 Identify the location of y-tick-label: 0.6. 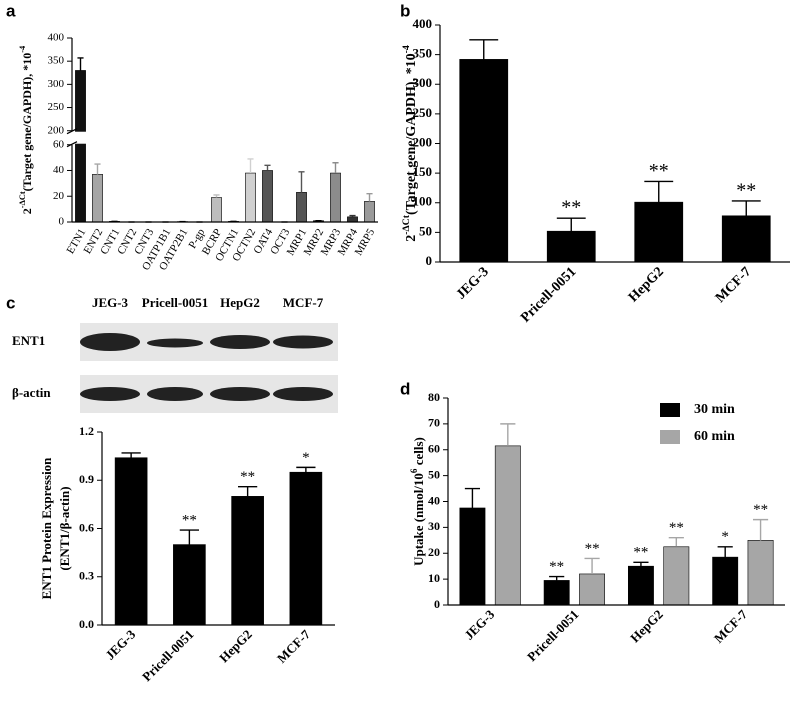
(86, 527).